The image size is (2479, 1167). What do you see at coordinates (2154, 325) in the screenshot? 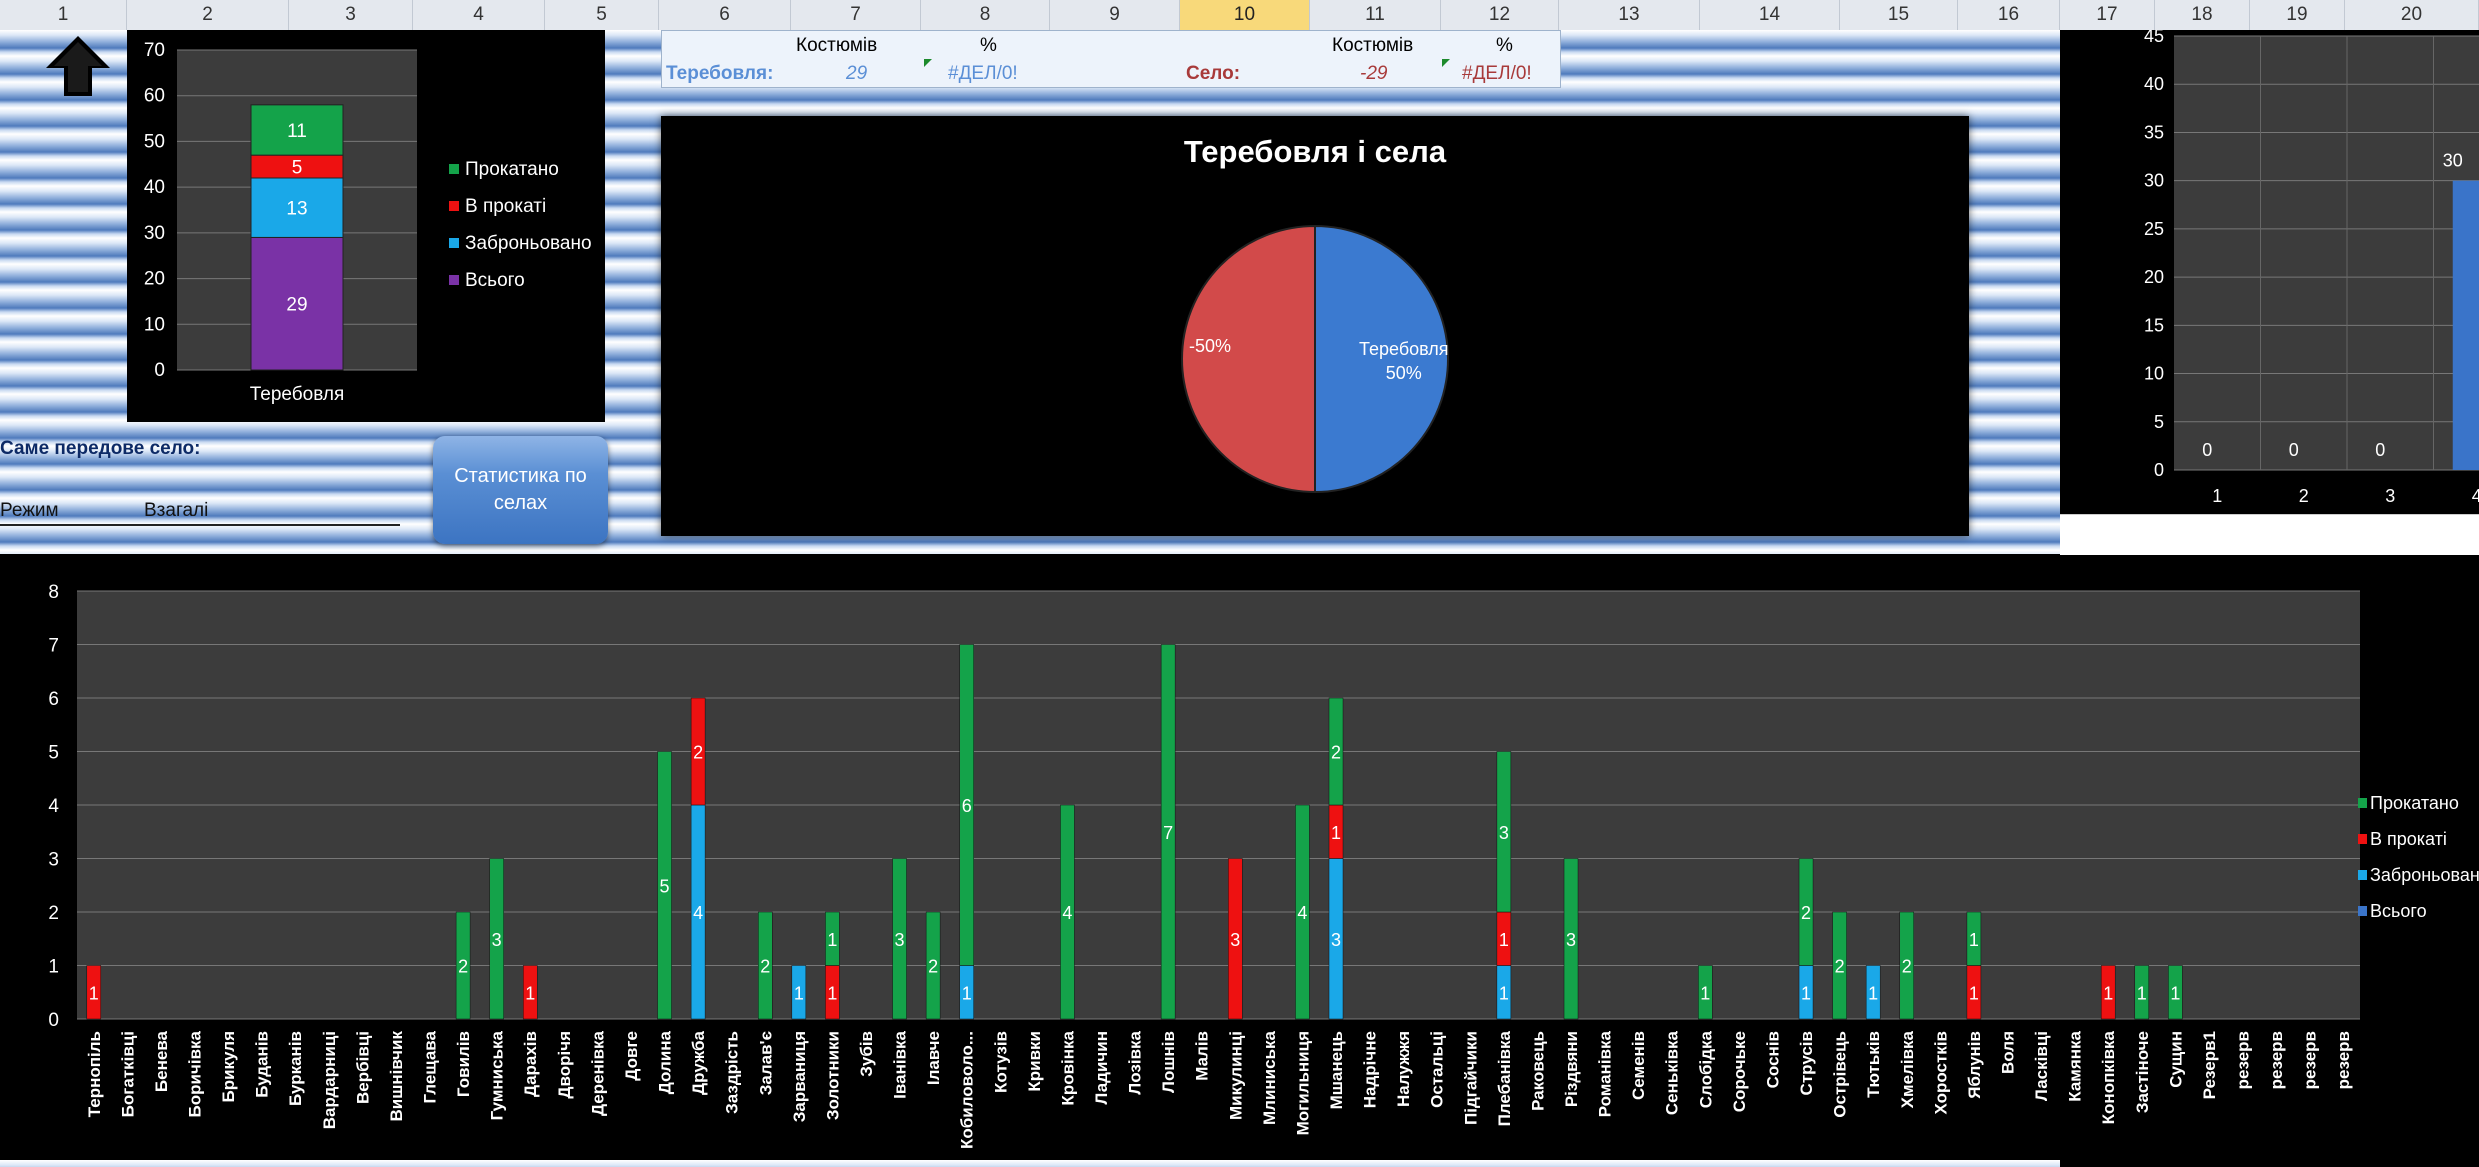
I see `y-tick-label: 15` at bounding box center [2154, 325].